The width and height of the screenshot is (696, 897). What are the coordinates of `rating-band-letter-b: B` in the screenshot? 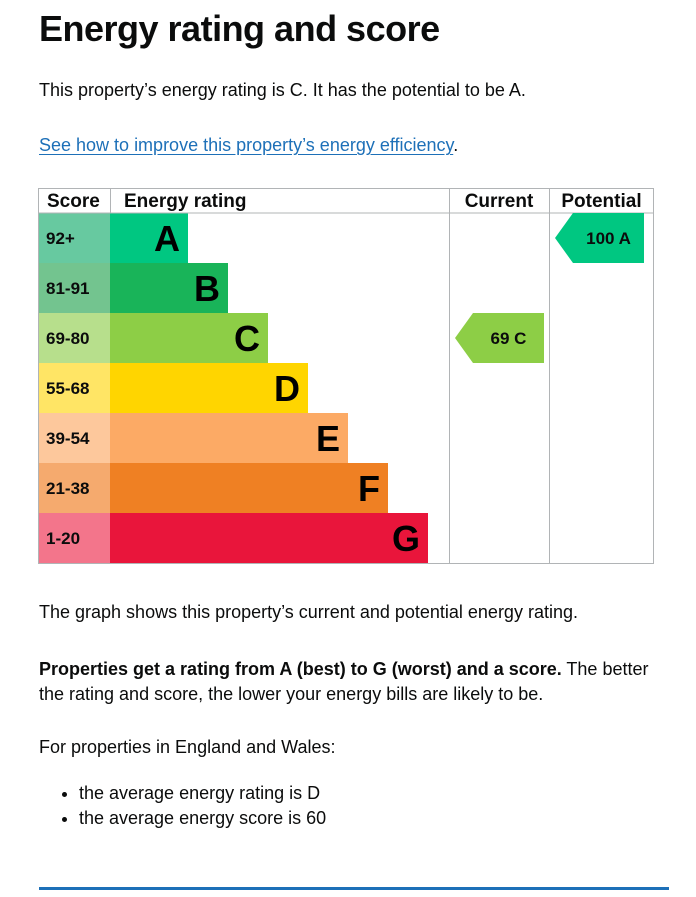 It's located at (207, 288).